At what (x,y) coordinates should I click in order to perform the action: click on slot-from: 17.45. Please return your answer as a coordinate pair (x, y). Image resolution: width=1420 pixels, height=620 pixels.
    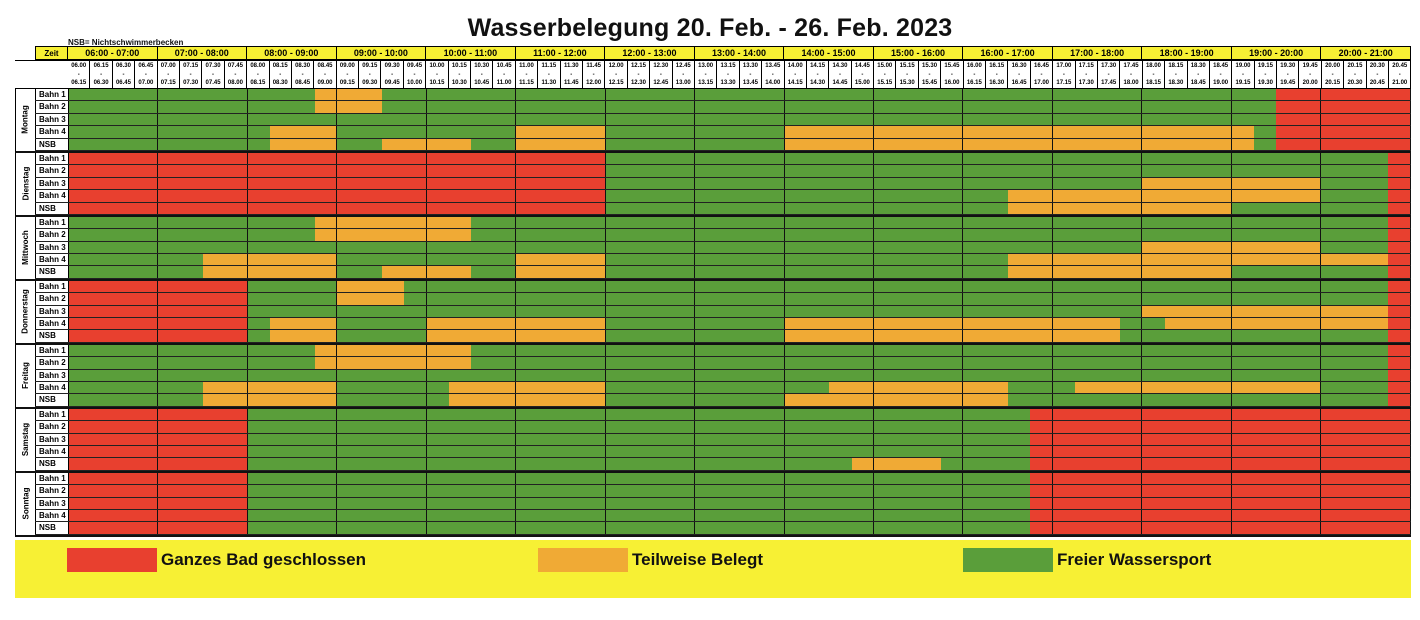
    Looking at the image, I should click on (1131, 66).